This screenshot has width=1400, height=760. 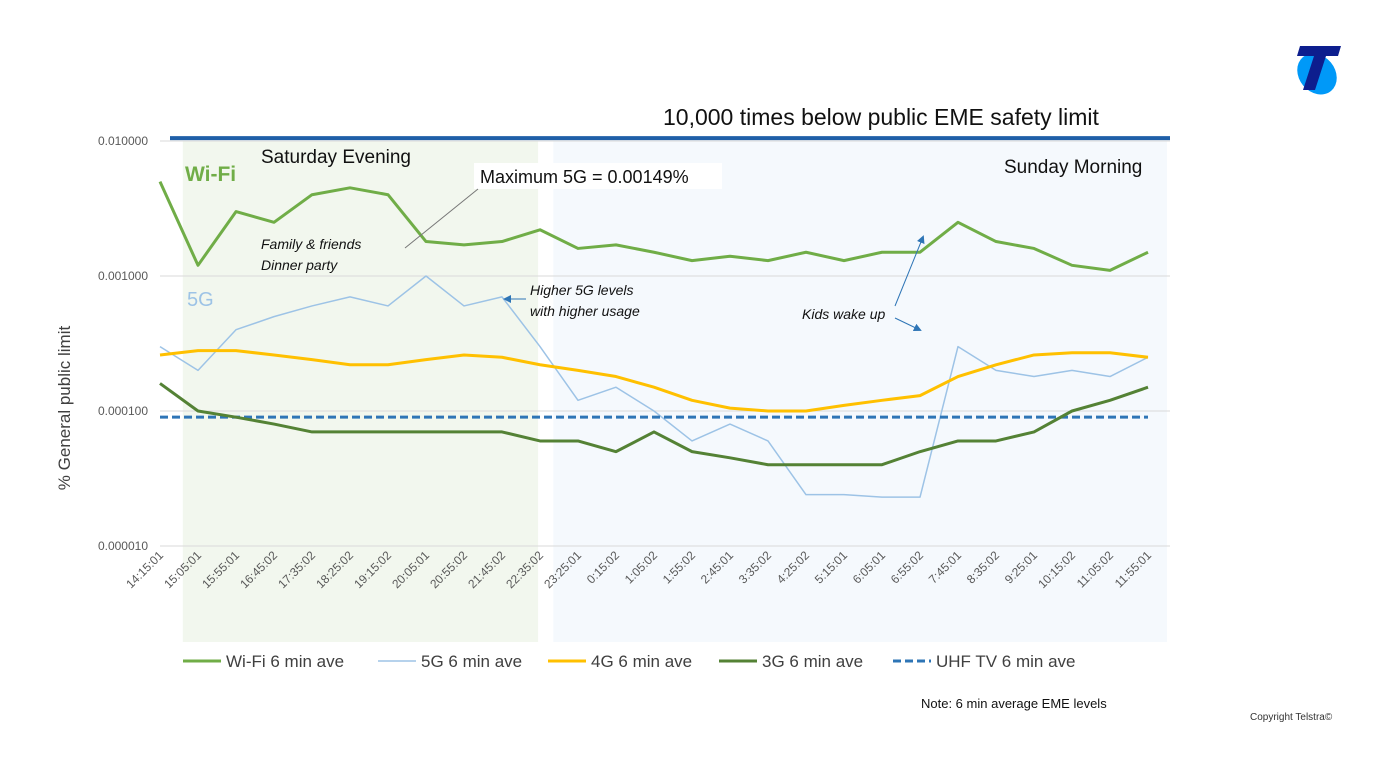 What do you see at coordinates (1006, 661) in the screenshot?
I see `legend-label: UHF TV 6 min ave` at bounding box center [1006, 661].